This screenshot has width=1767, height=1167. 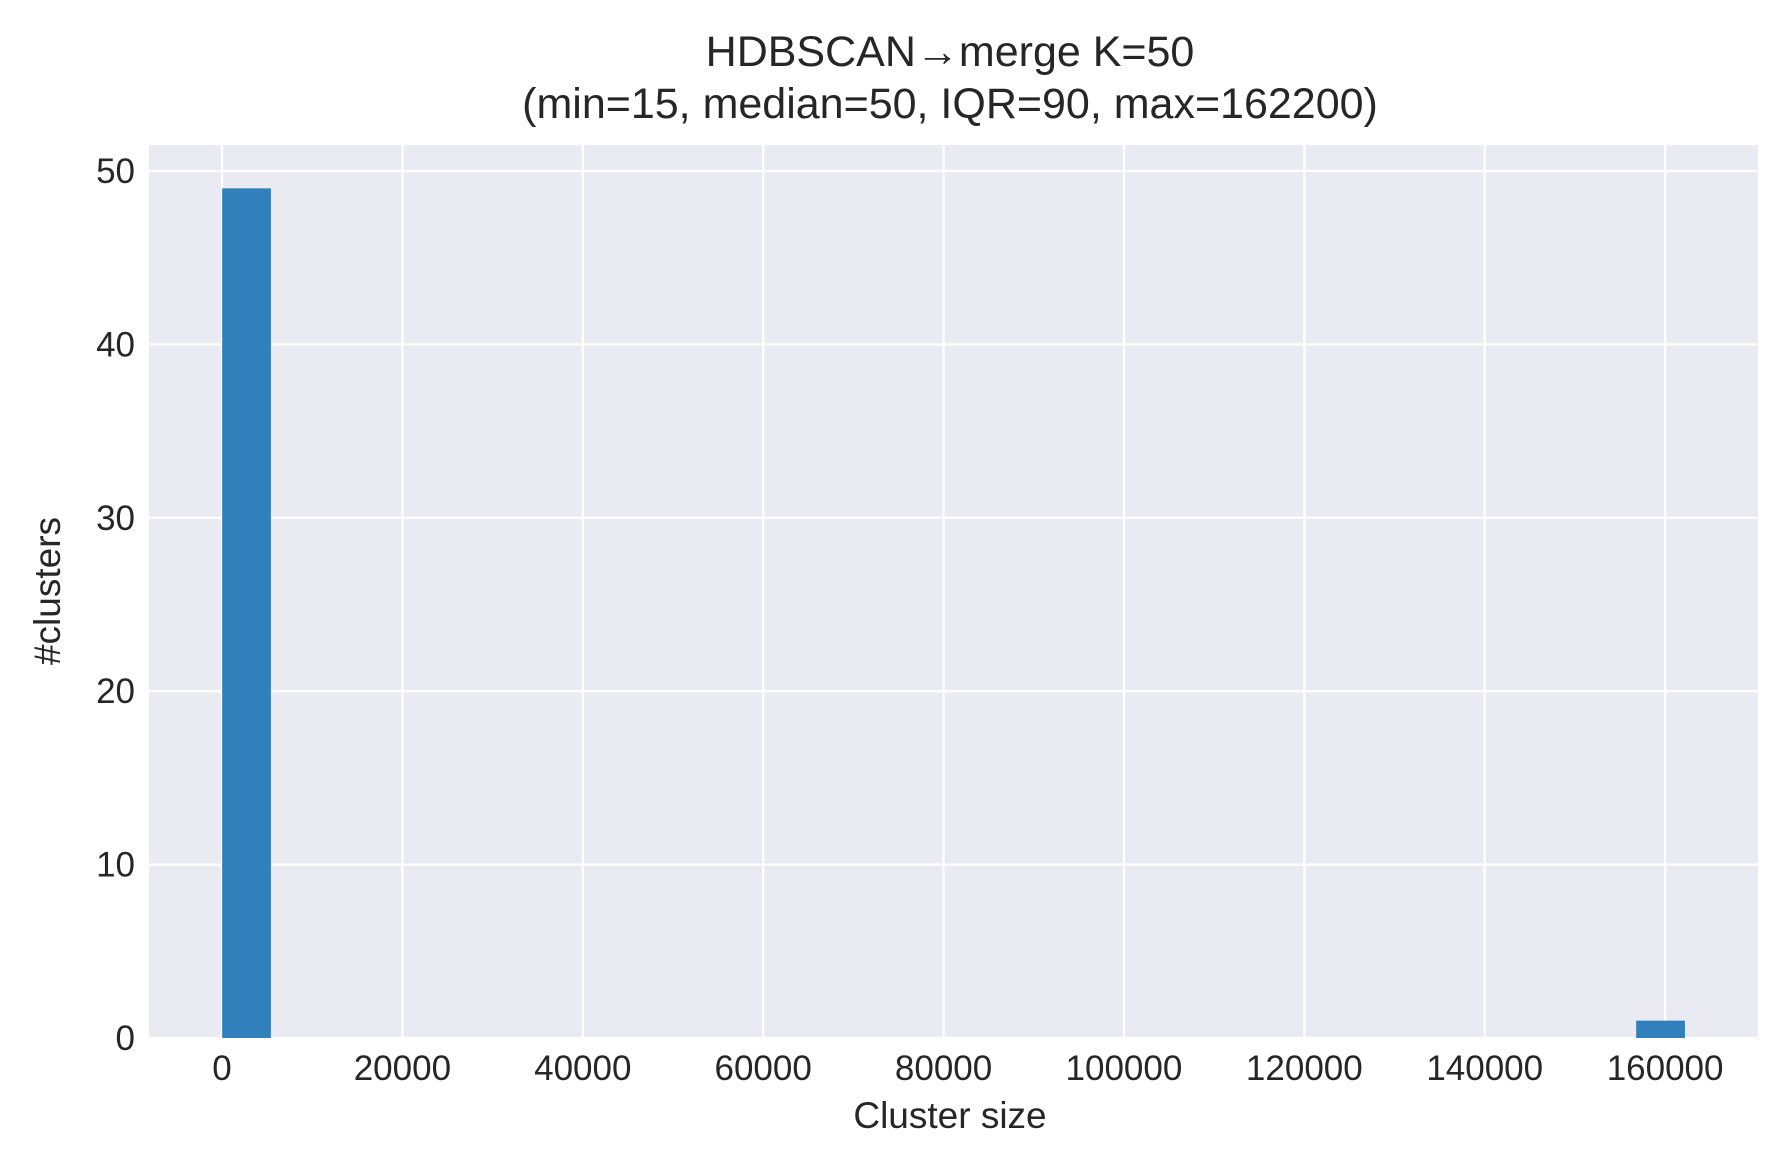 What do you see at coordinates (763, 1068) in the screenshot?
I see `x-tick-label: 60000` at bounding box center [763, 1068].